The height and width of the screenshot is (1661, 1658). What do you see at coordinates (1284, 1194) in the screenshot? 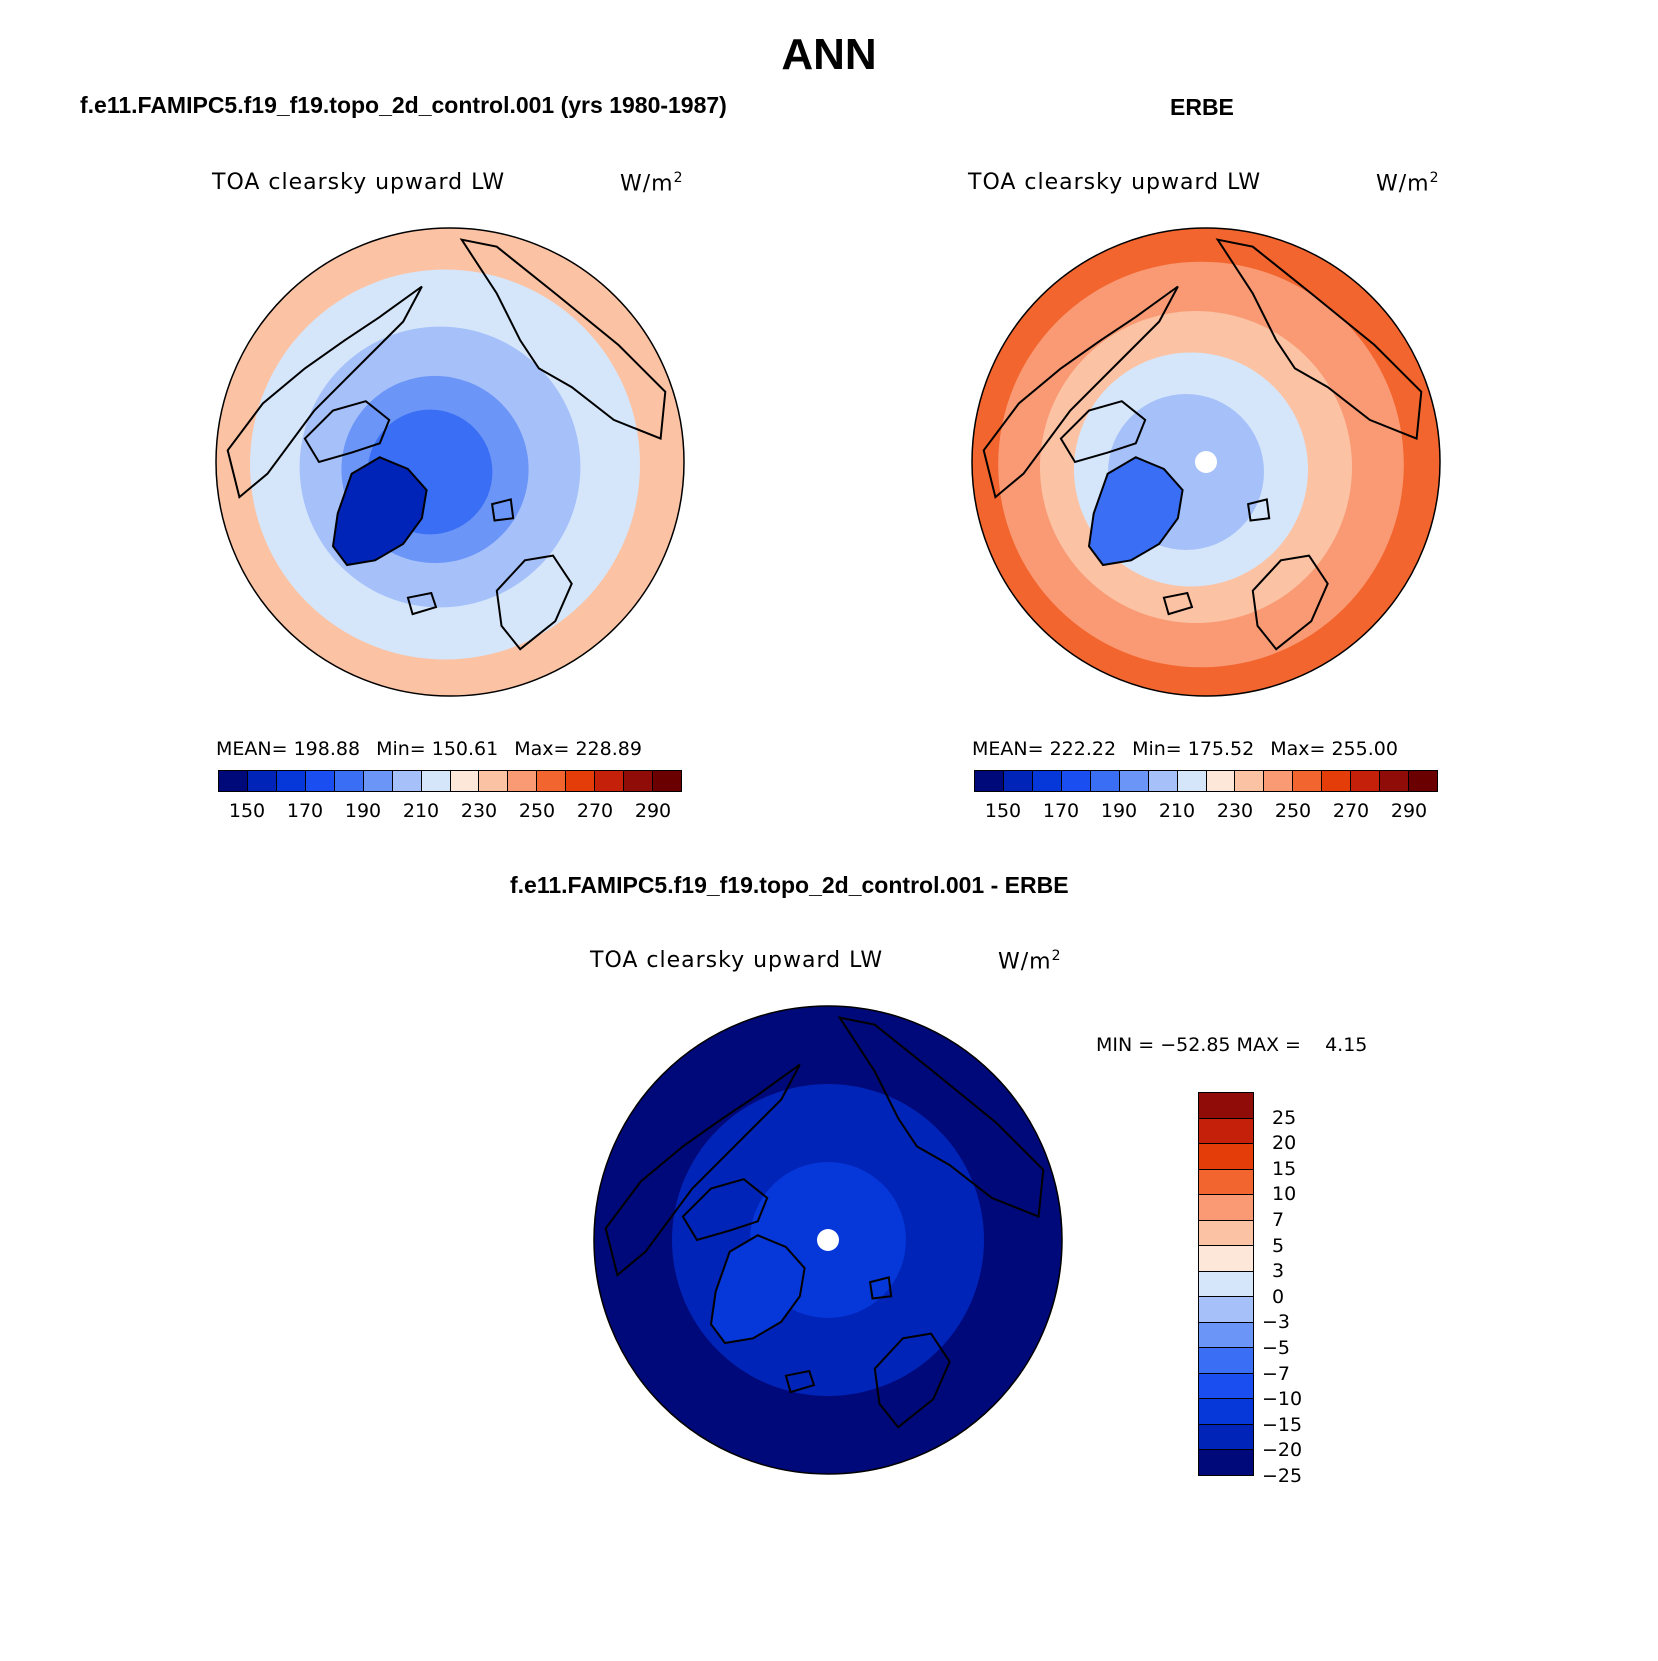
I see `colorbar-tick-label: 10` at bounding box center [1284, 1194].